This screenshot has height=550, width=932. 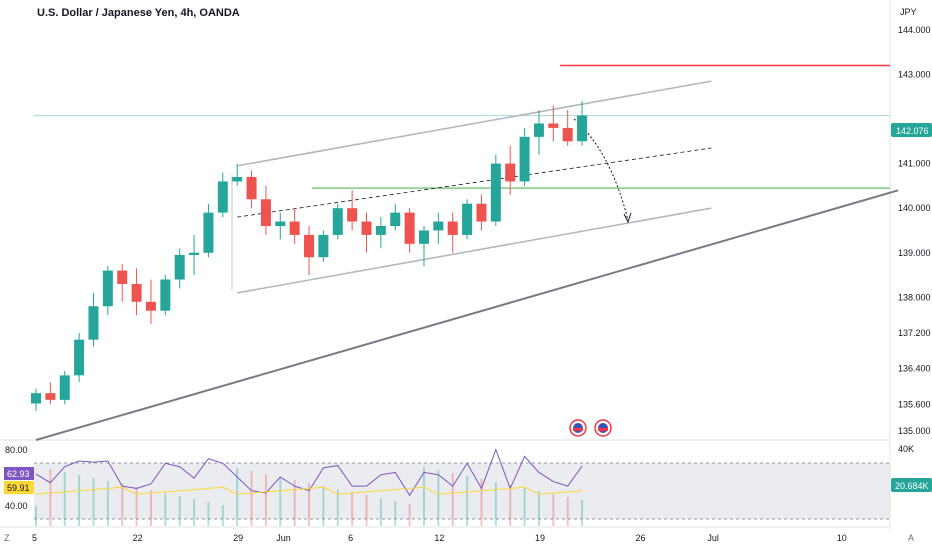 I want to click on price-tick: 139.000, so click(x=914, y=253).